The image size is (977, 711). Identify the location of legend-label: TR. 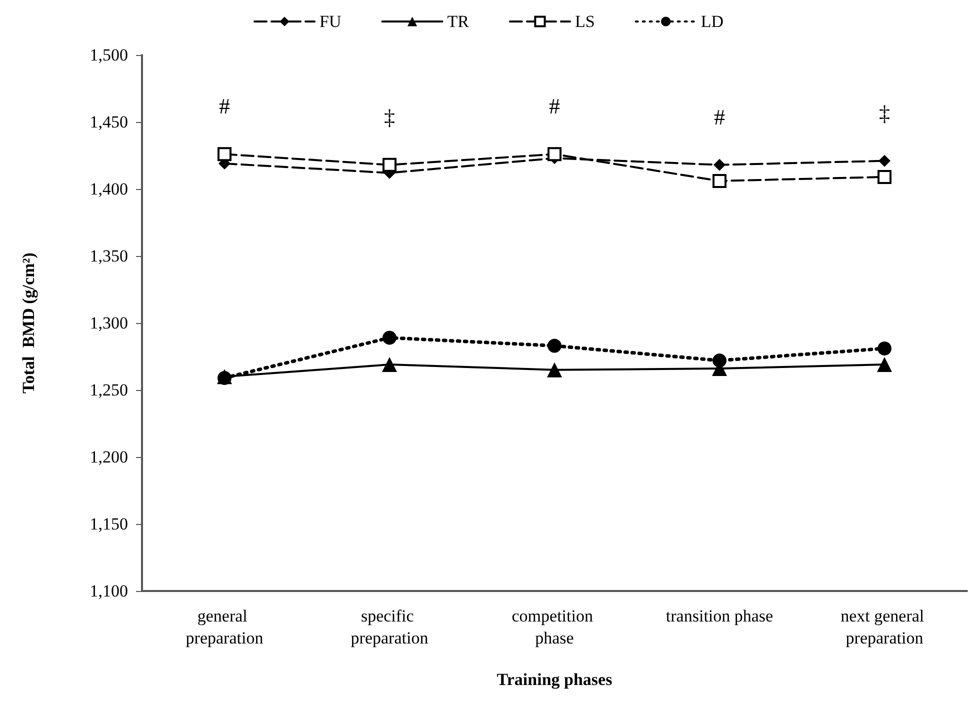
(458, 21).